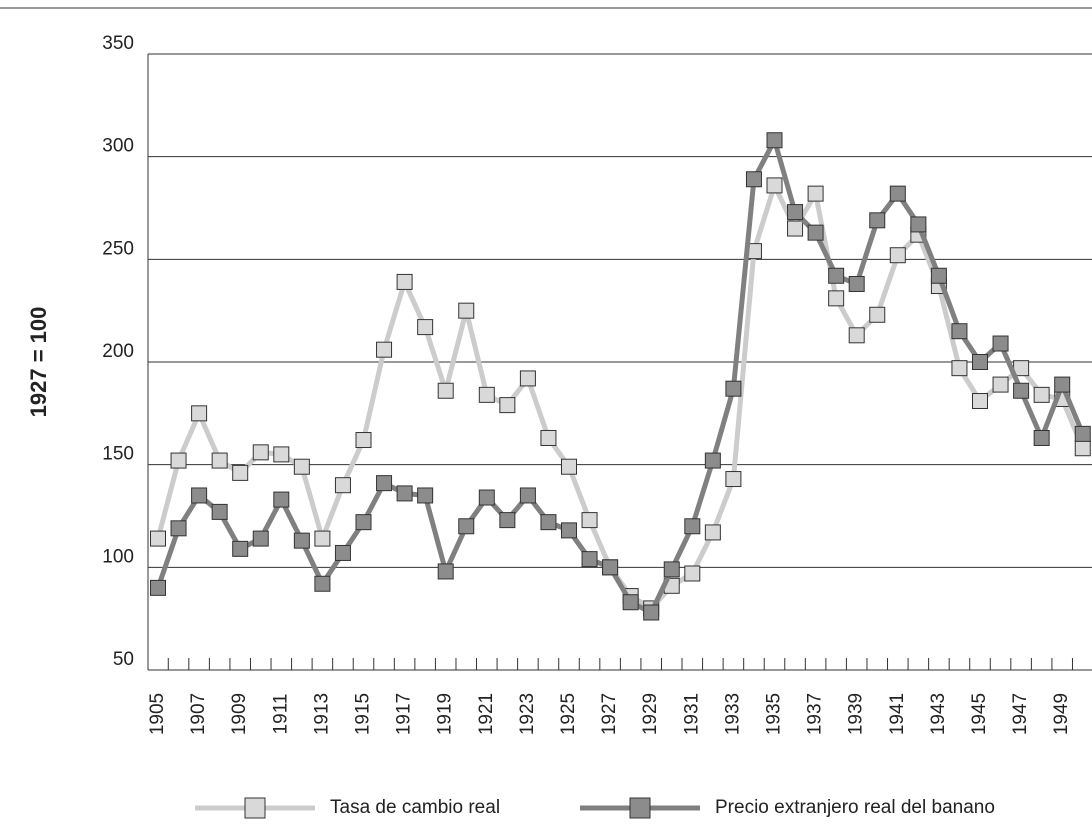 The image size is (1092, 839). What do you see at coordinates (568, 714) in the screenshot?
I see `x-tick-label: 1925` at bounding box center [568, 714].